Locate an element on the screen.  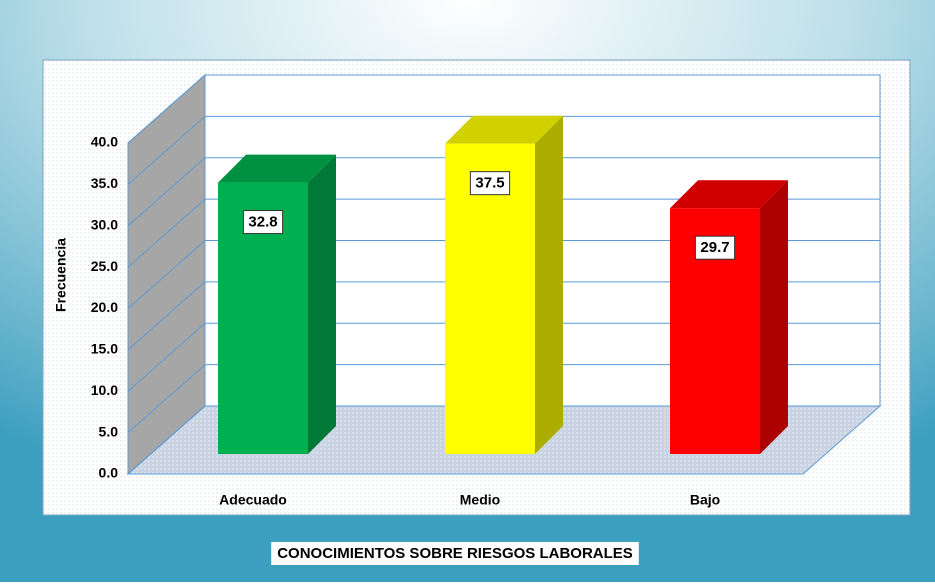
y-tick-label: 10.0 is located at coordinates (104, 390).